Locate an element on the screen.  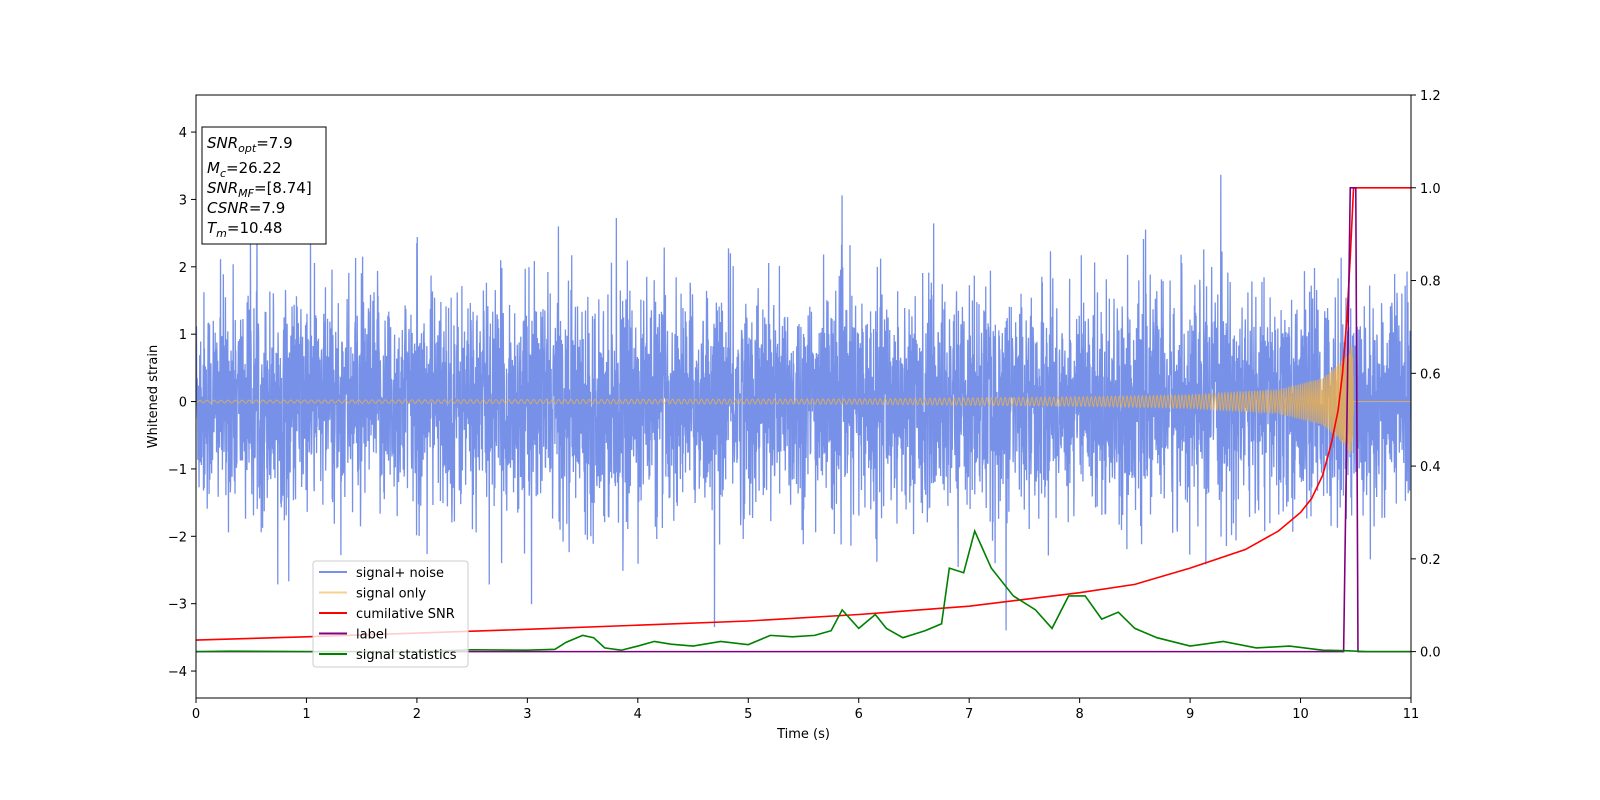
legend-entry-label: signal statistics is located at coordinates (406, 655).